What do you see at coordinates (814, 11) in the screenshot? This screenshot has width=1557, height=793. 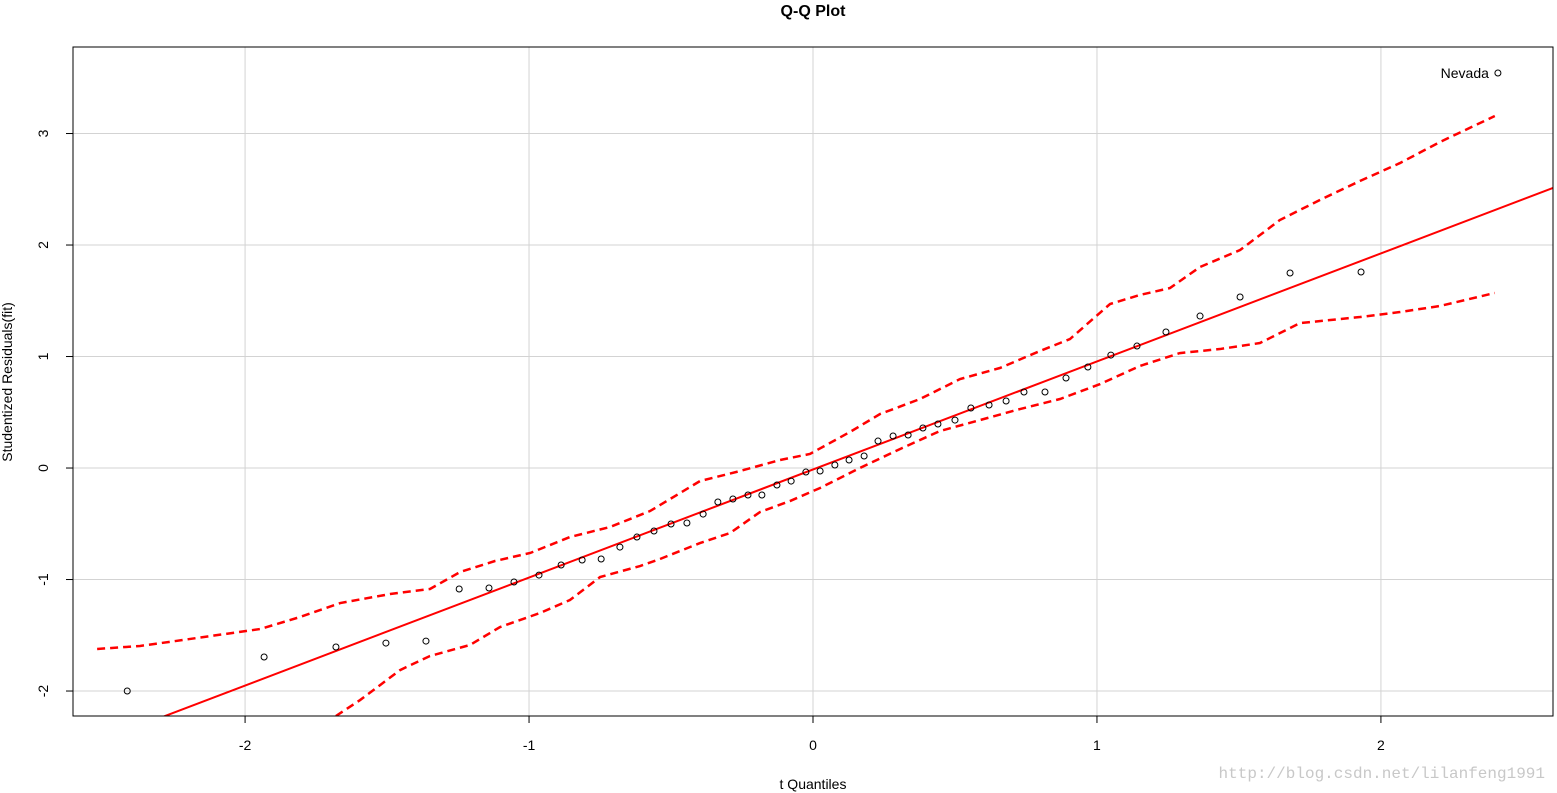 I see `chart-title: Q-Q Plot` at bounding box center [814, 11].